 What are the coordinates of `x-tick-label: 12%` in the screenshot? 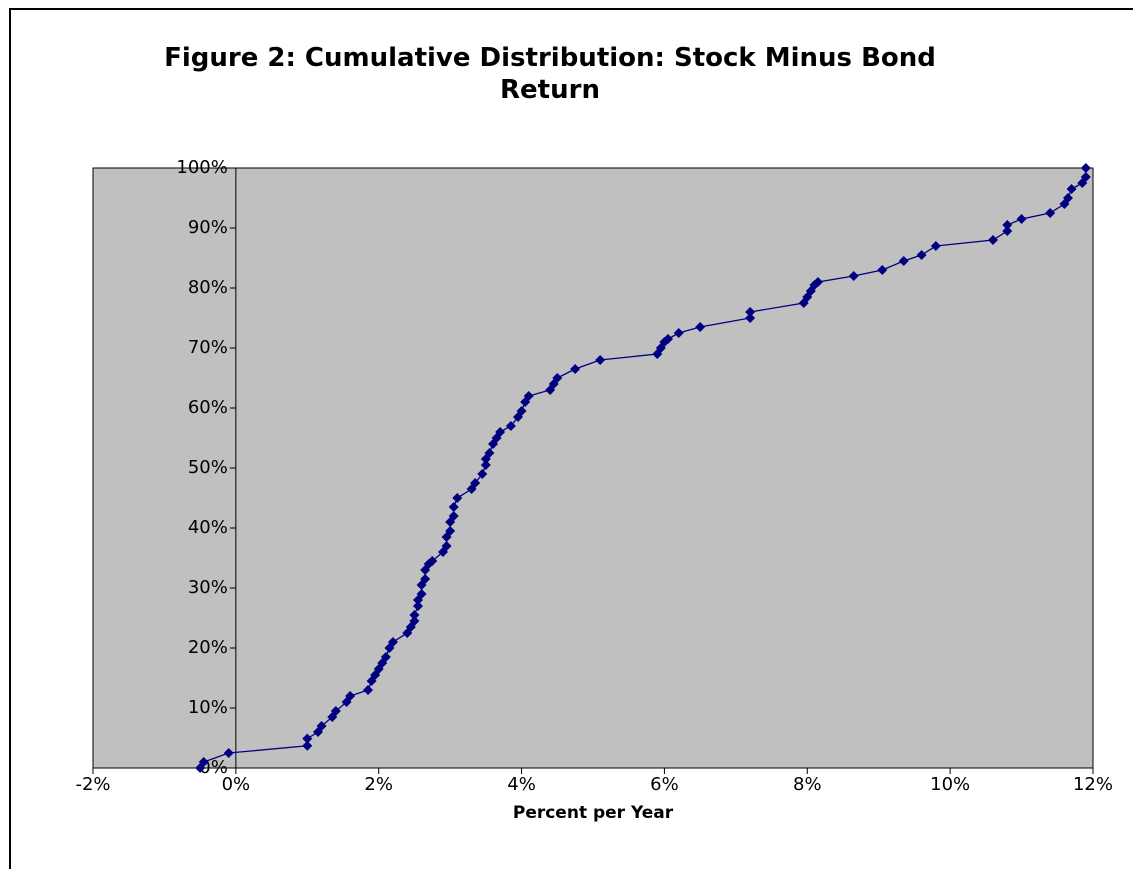 It's located at (1093, 784).